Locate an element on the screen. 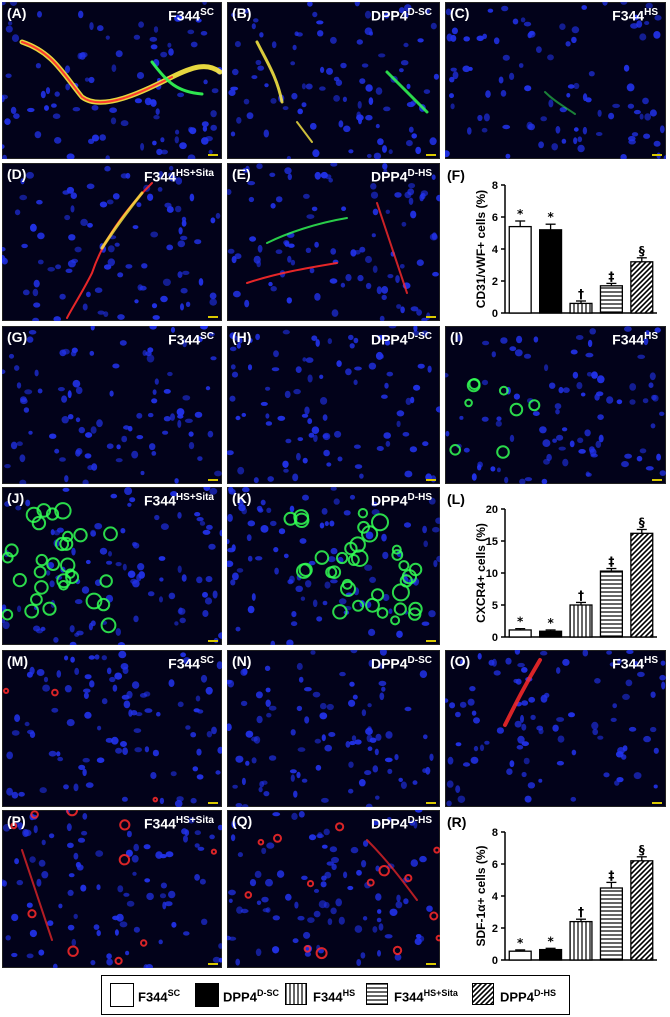  y-tick-label: 10 is located at coordinates (492, 574).